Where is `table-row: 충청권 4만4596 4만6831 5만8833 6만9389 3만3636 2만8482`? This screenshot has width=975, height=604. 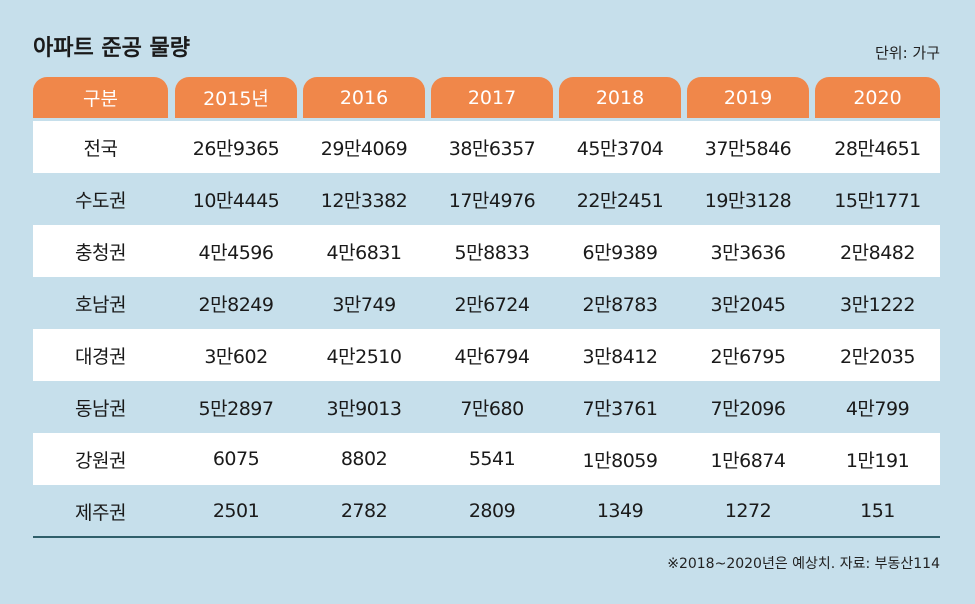 table-row: 충청권 4만4596 4만6831 5만8833 6만9389 3만3636 2만8482 is located at coordinates (486, 251).